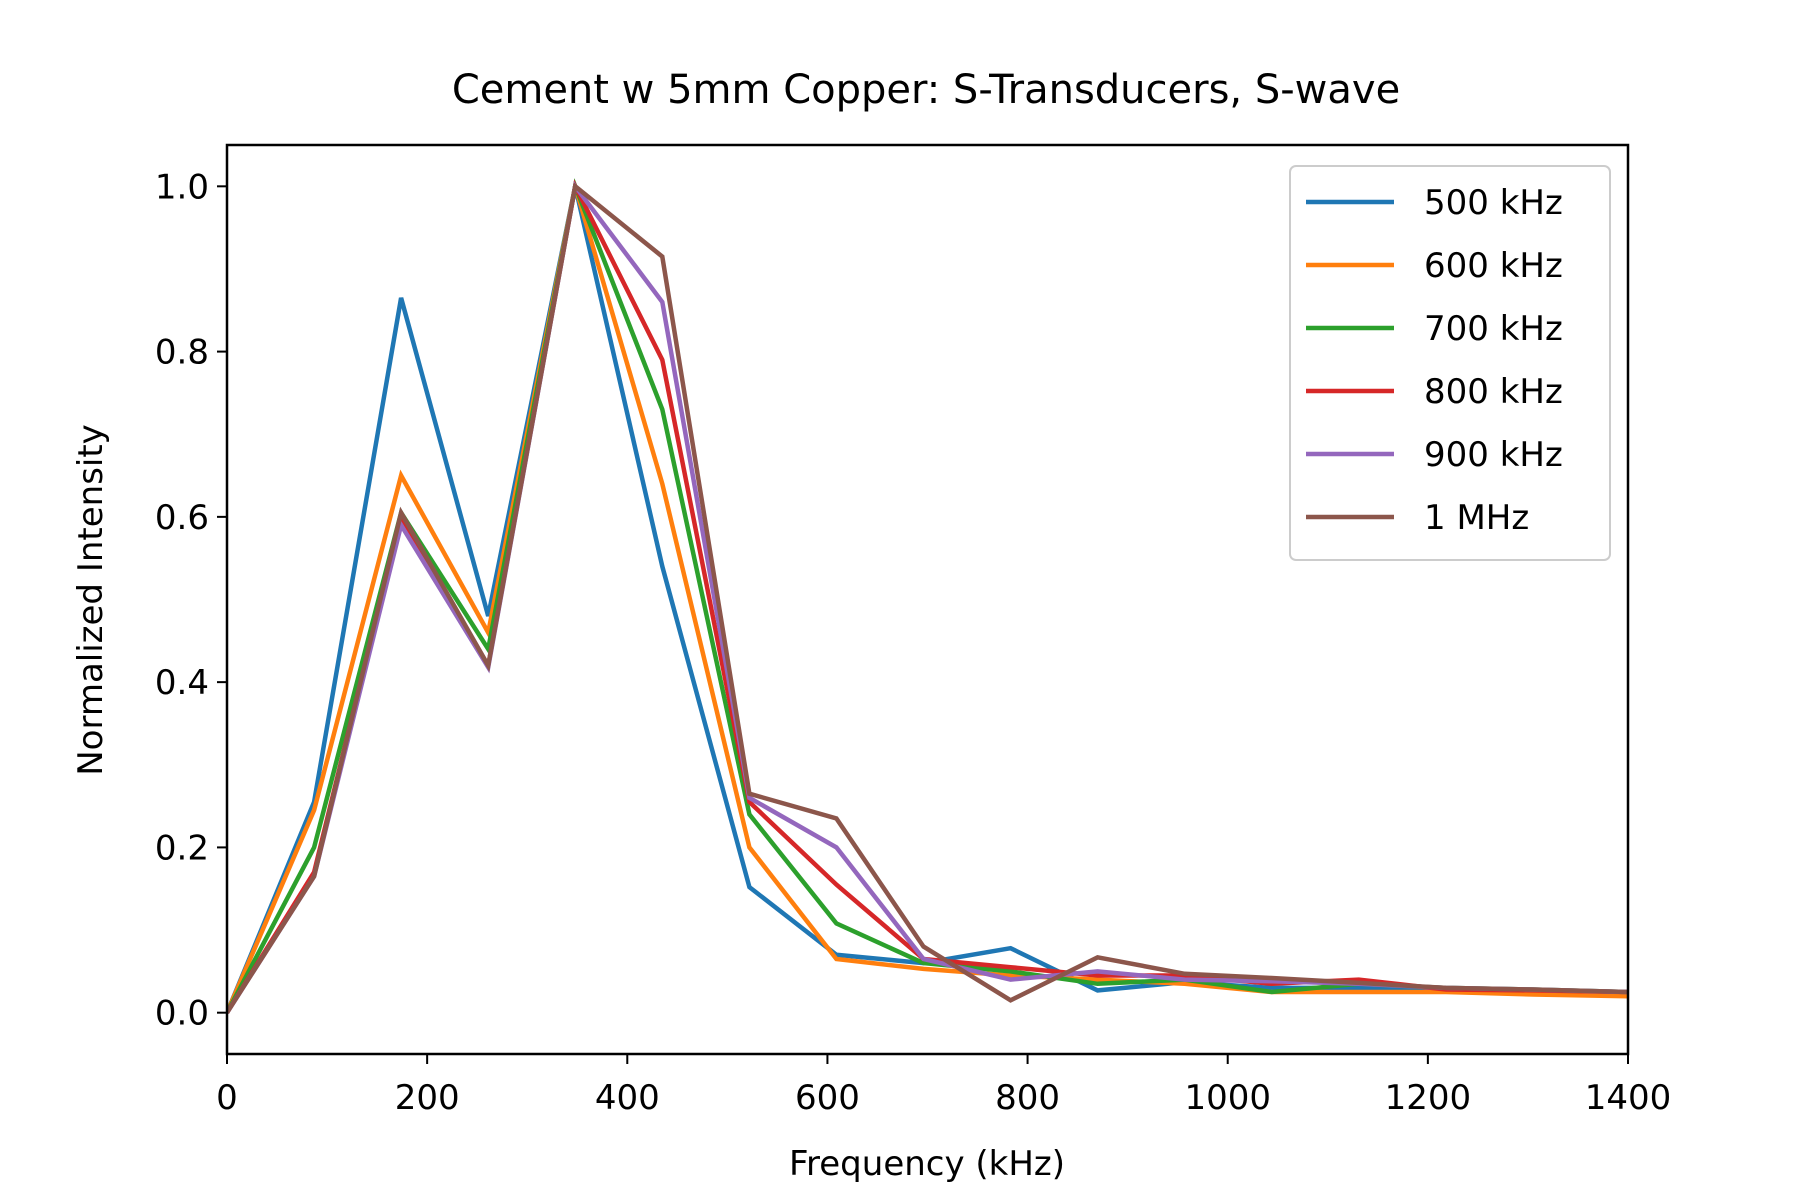 The height and width of the screenshot is (1200, 1800). What do you see at coordinates (191, 600) in the screenshot?
I see `y-axis: 0.0 0.2 0.4 0.6 0.8 1.0` at bounding box center [191, 600].